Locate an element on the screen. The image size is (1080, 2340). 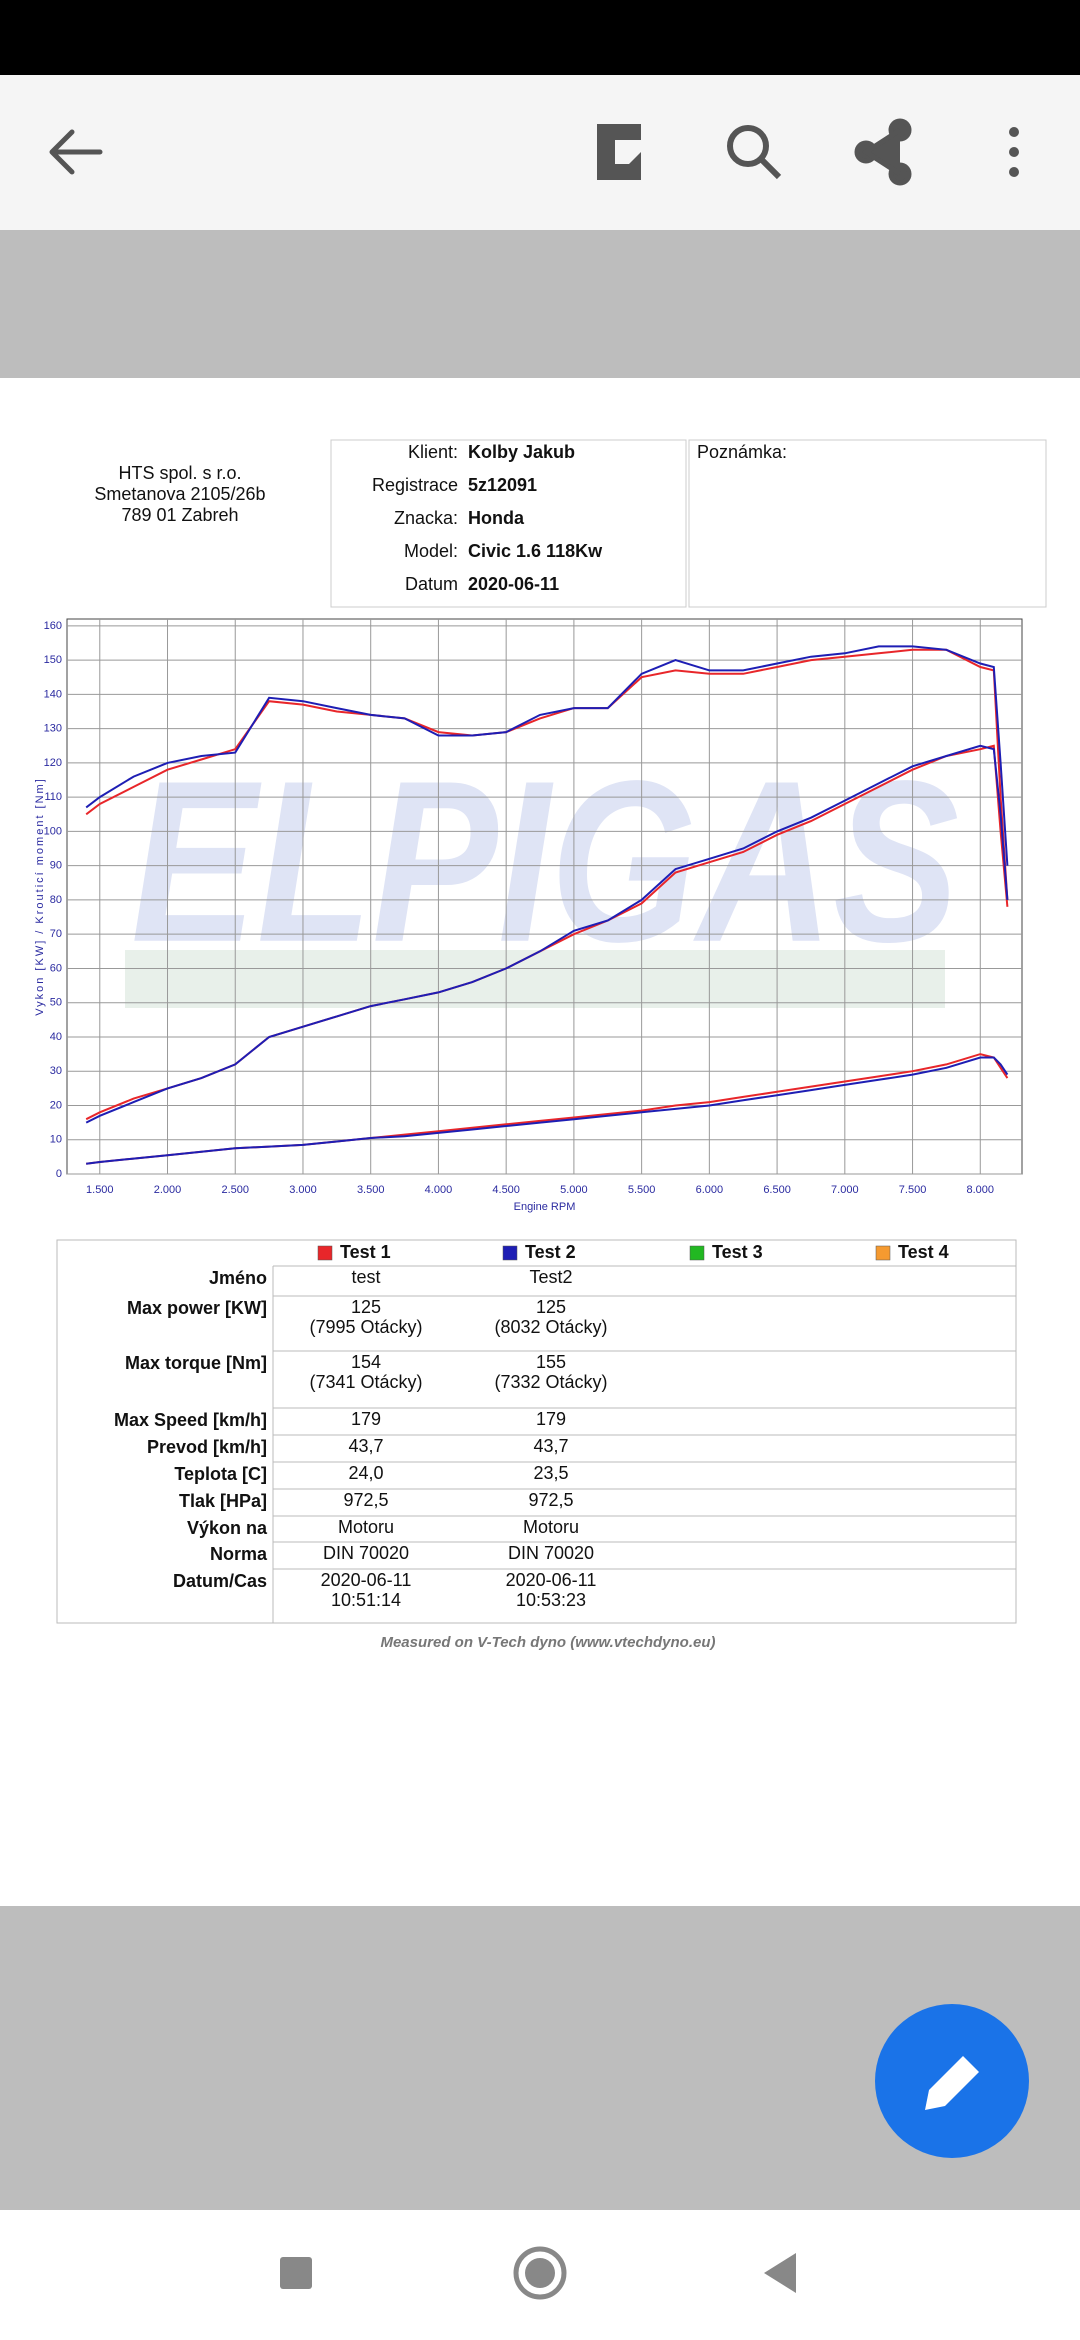
row-label: Max Speed [km/h] is located at coordinates (190, 1420).